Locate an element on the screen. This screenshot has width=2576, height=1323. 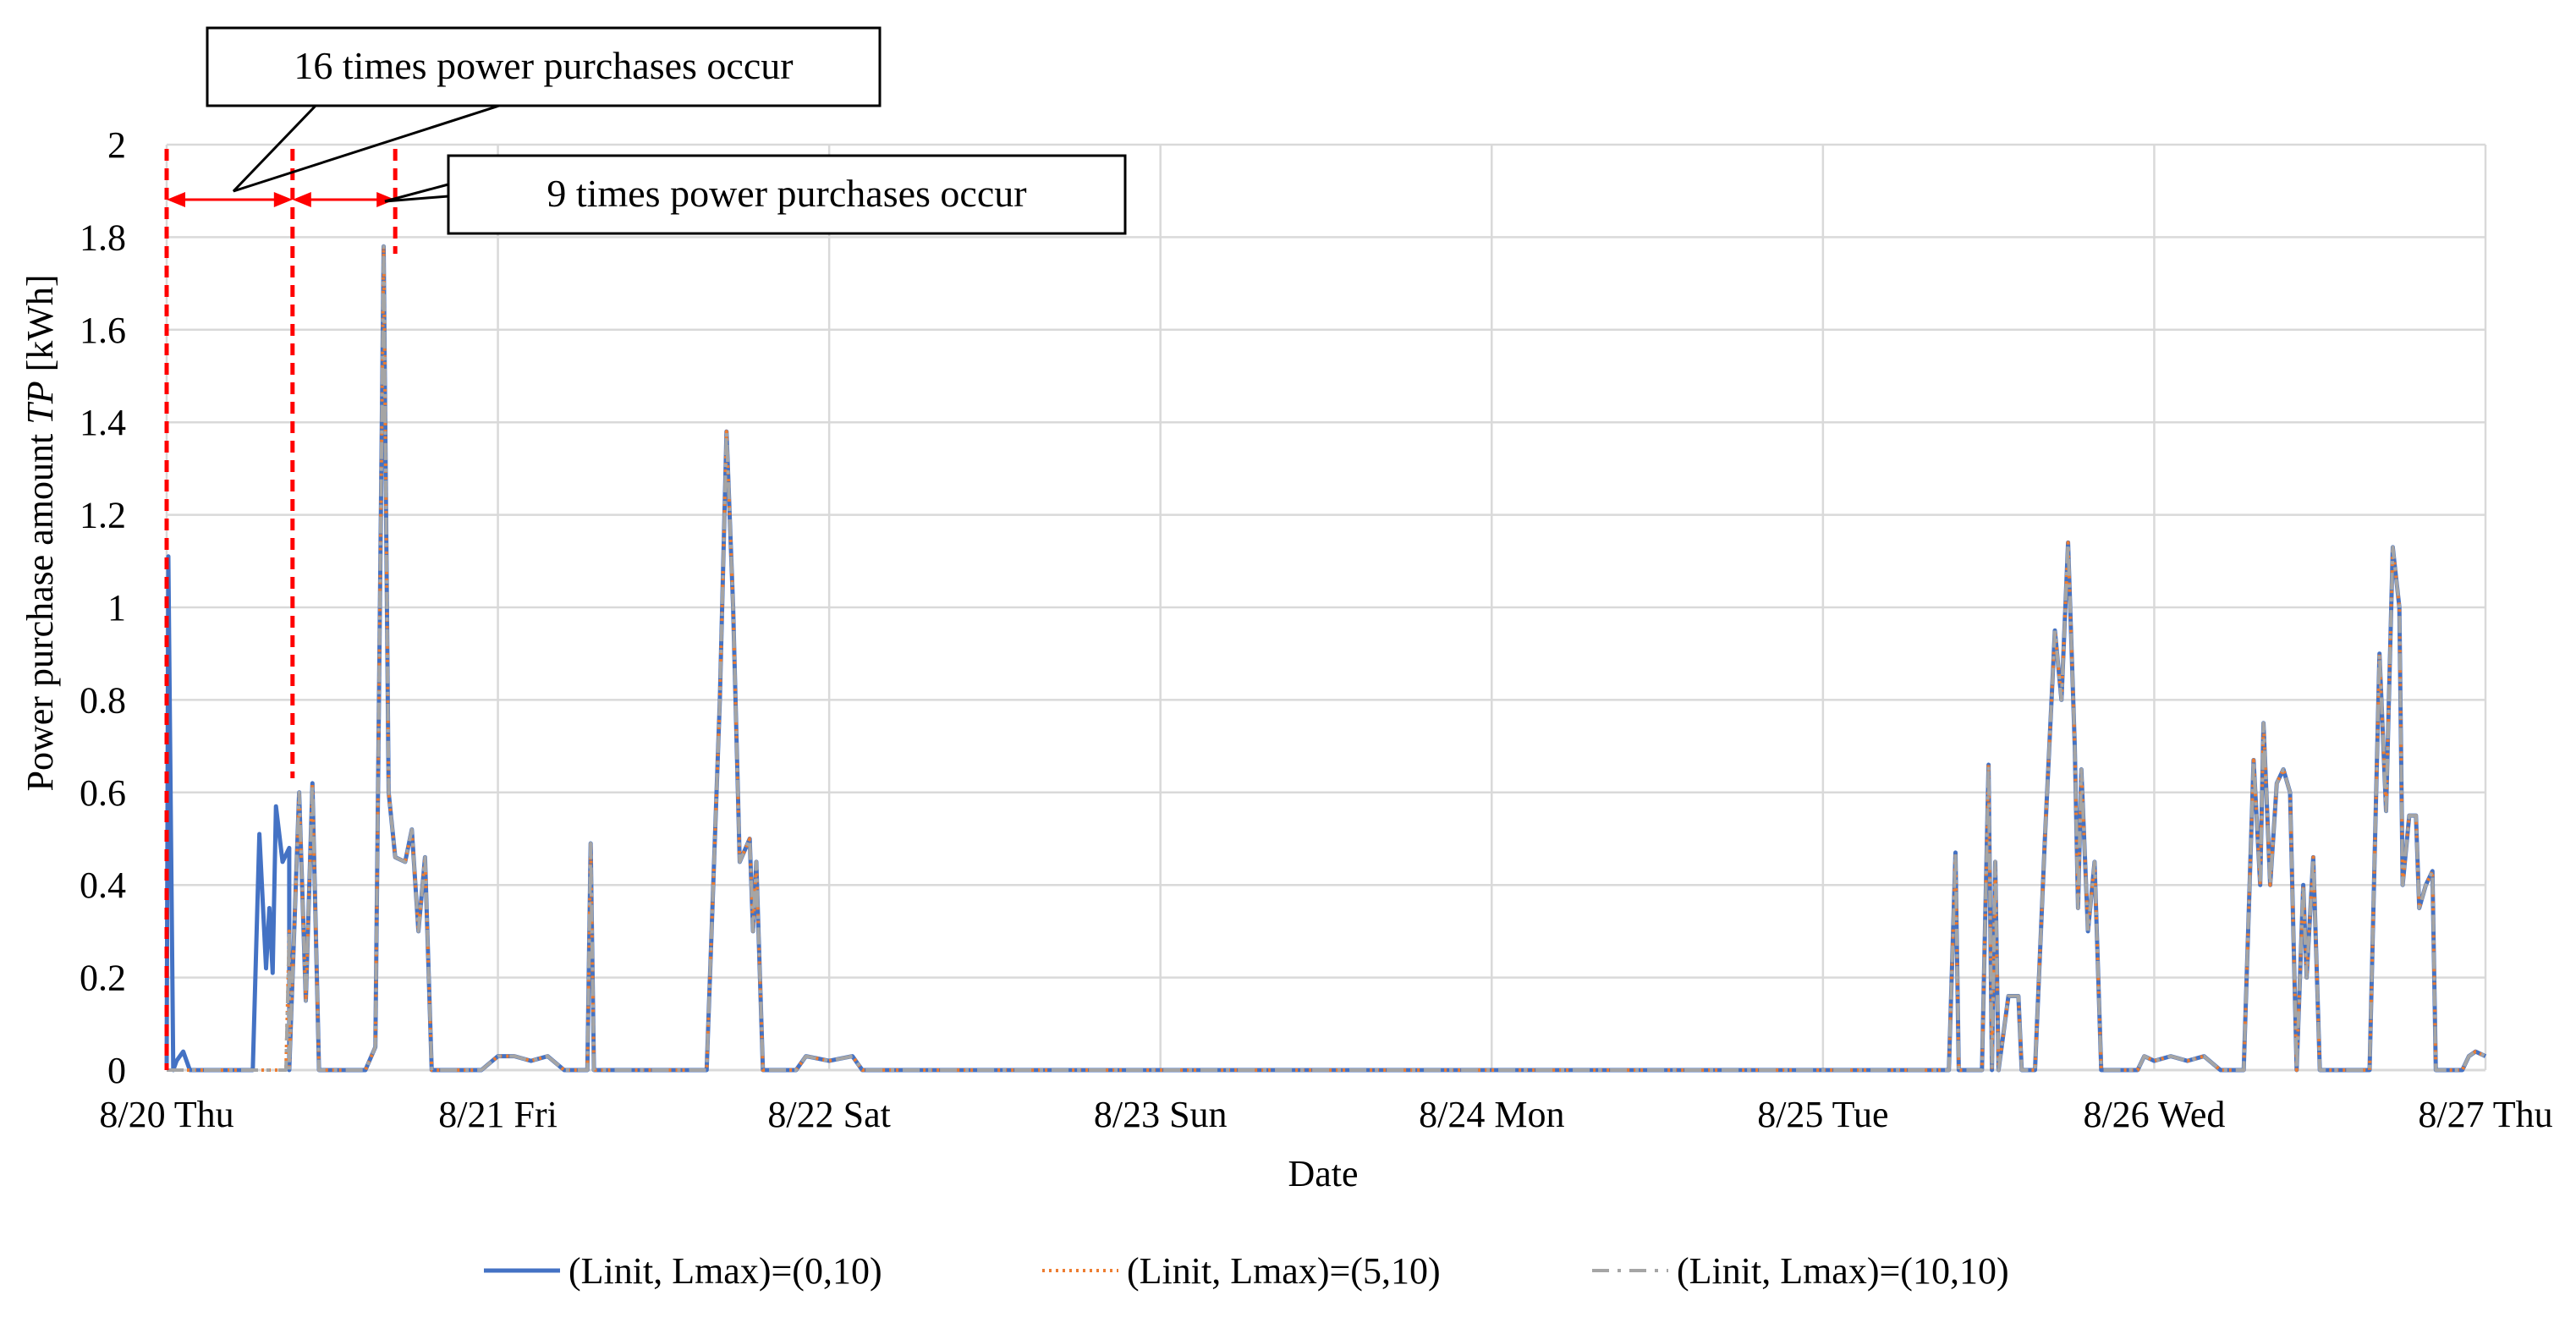
y-tick-label-5: 1 is located at coordinates (117, 608).